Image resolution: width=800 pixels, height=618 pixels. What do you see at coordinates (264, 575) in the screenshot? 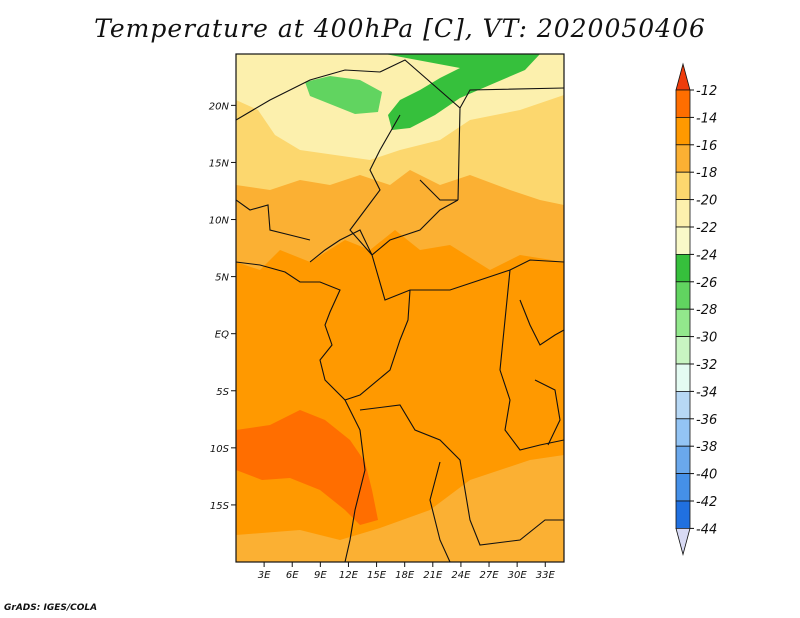
I see `x-tick-label: 3E` at bounding box center [264, 575].